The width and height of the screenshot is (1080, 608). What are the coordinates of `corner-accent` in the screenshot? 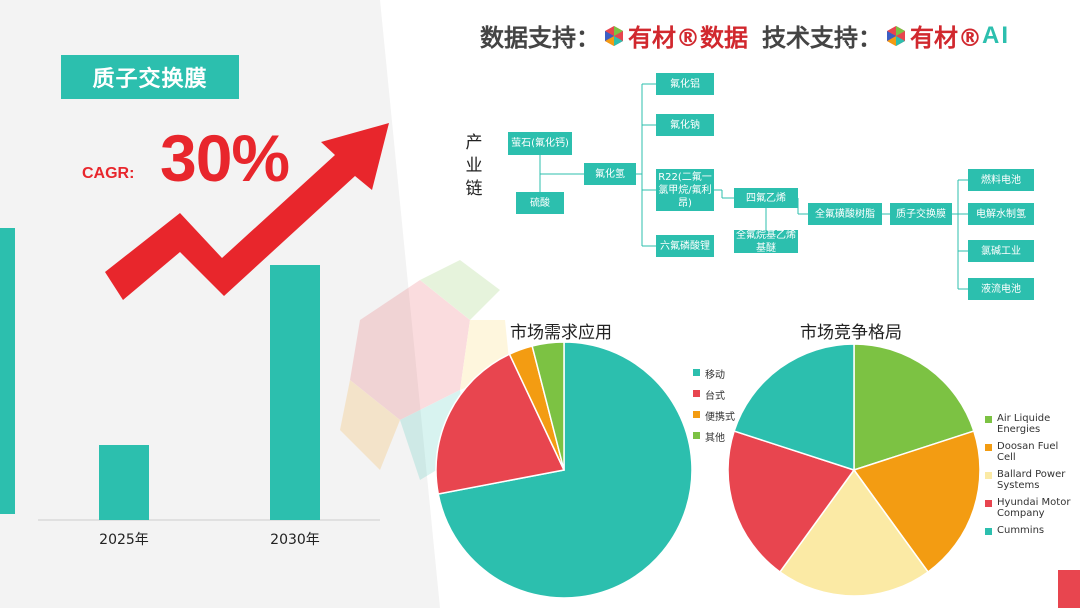 It's located at (1069, 589).